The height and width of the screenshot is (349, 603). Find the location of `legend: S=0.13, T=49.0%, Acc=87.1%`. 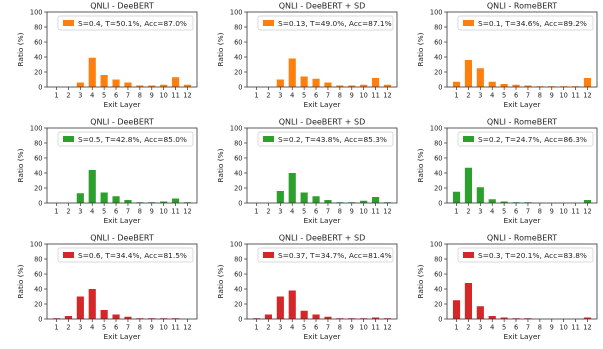

legend: S=0.13, T=49.0%, Acc=87.1% is located at coordinates (325, 23).